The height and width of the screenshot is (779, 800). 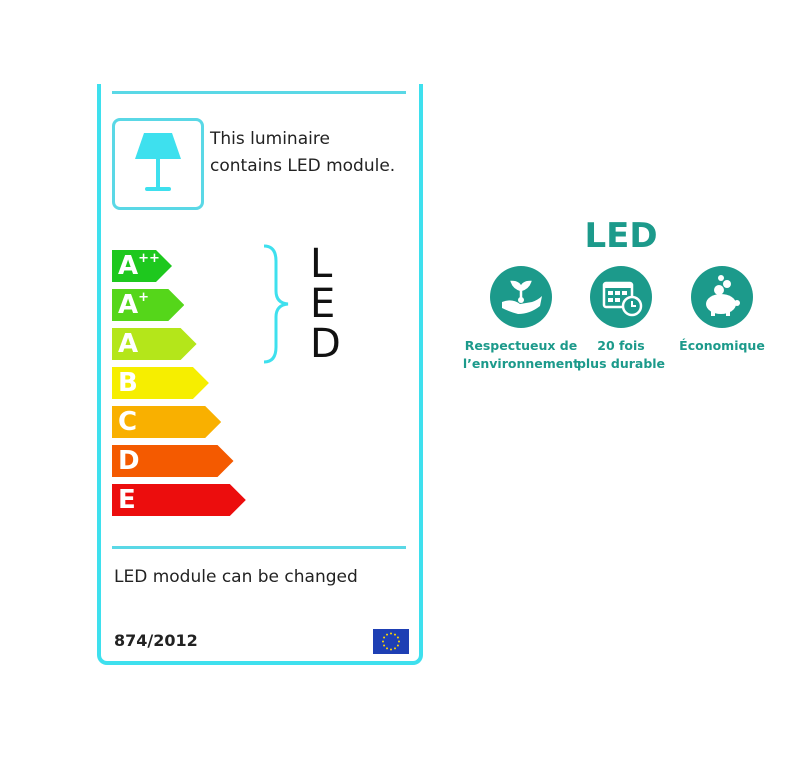 What do you see at coordinates (129, 461) in the screenshot?
I see `class-letter: D` at bounding box center [129, 461].